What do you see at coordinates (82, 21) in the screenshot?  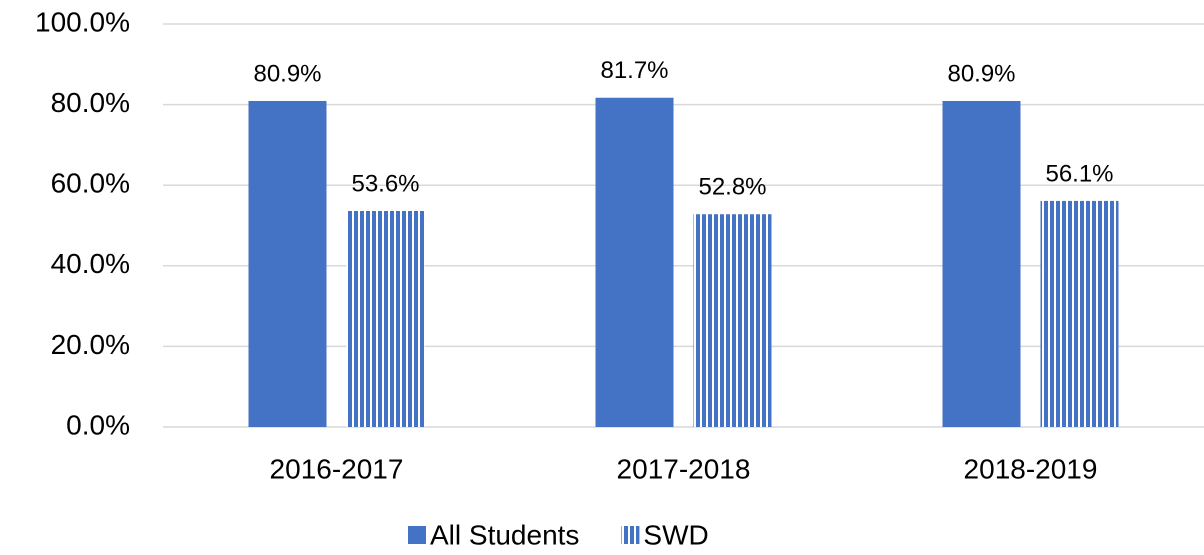 I see `y-tick-label: 100.0%` at bounding box center [82, 21].